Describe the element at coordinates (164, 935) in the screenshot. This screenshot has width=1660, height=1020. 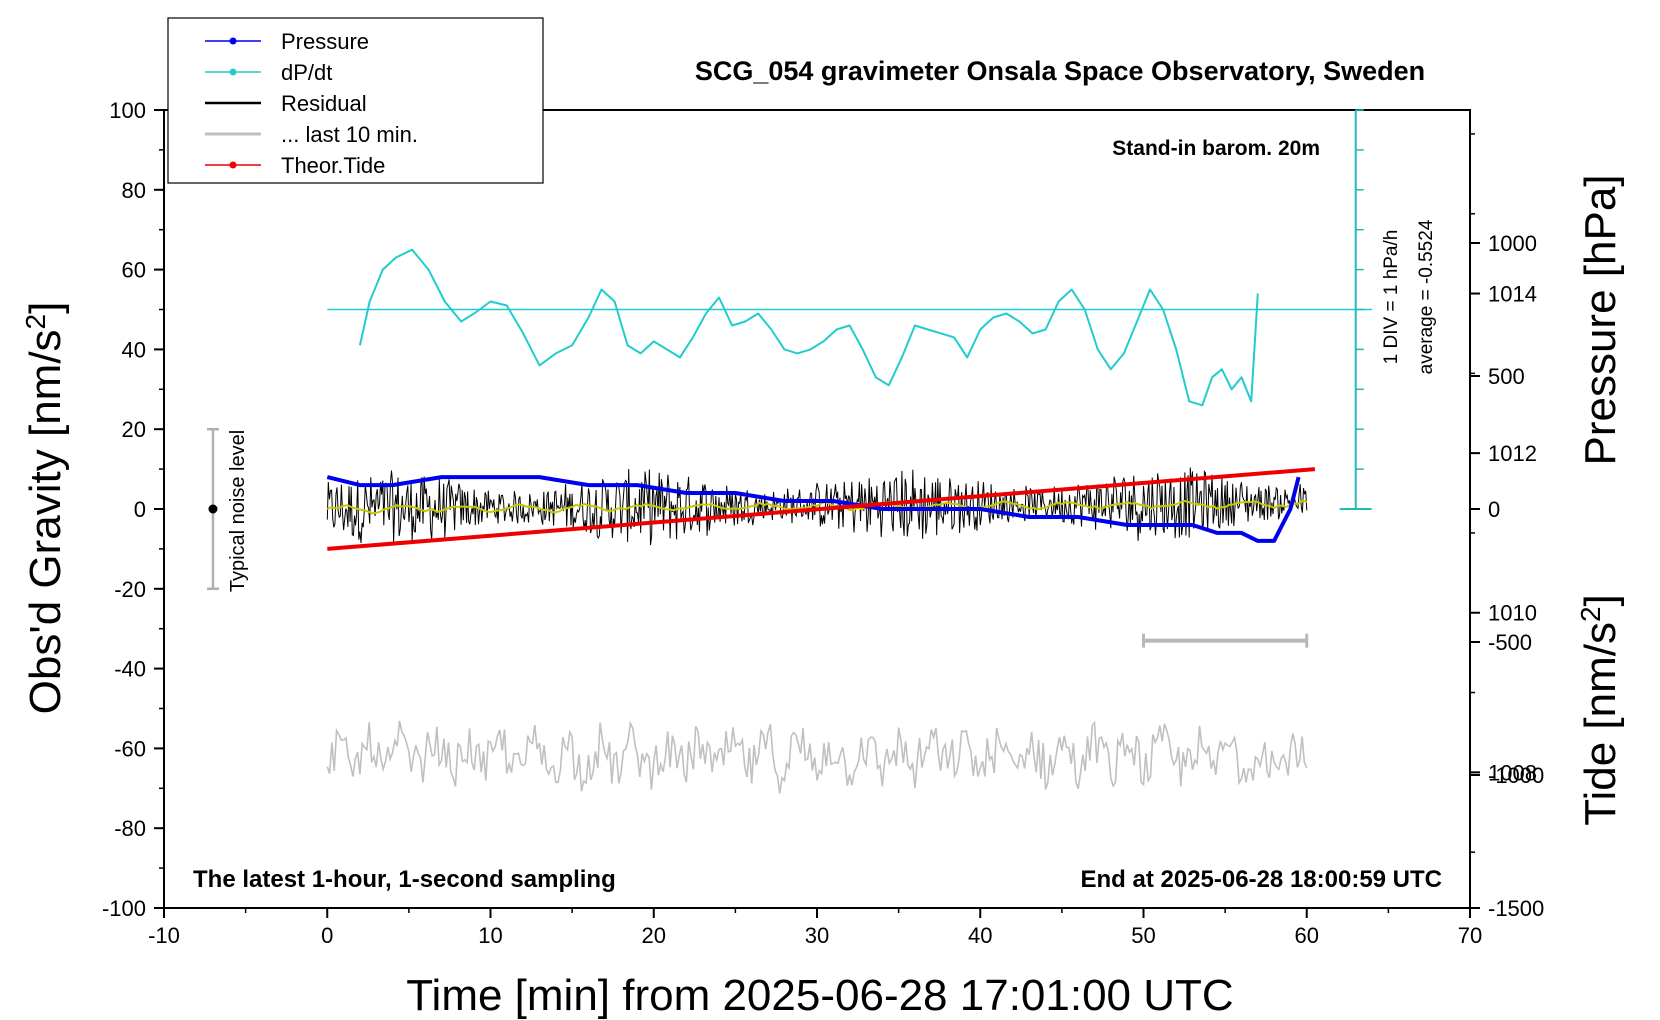
I see `x-tick-label: -10` at that location.